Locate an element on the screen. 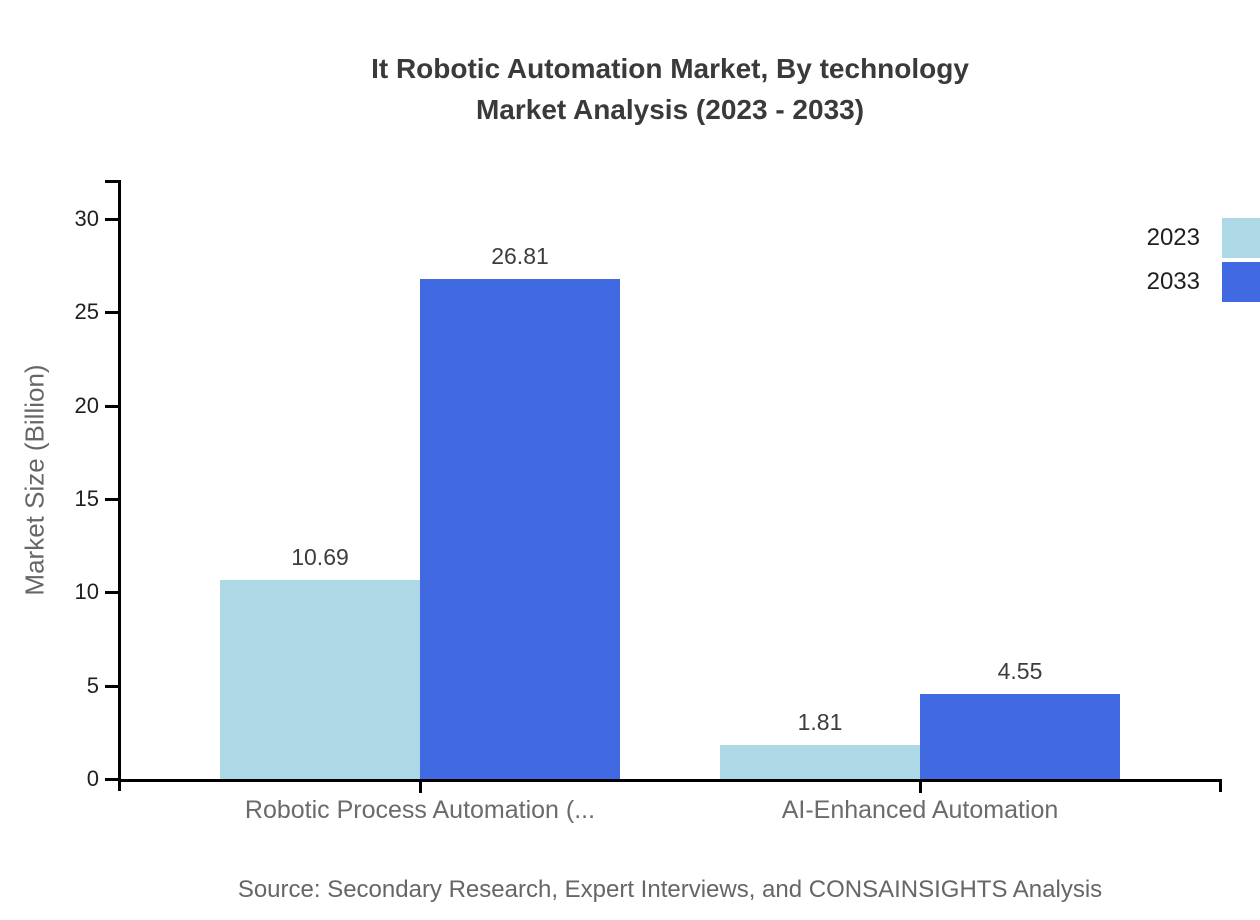 The image size is (1260, 920). y-tick-label: 0 is located at coordinates (92, 778).